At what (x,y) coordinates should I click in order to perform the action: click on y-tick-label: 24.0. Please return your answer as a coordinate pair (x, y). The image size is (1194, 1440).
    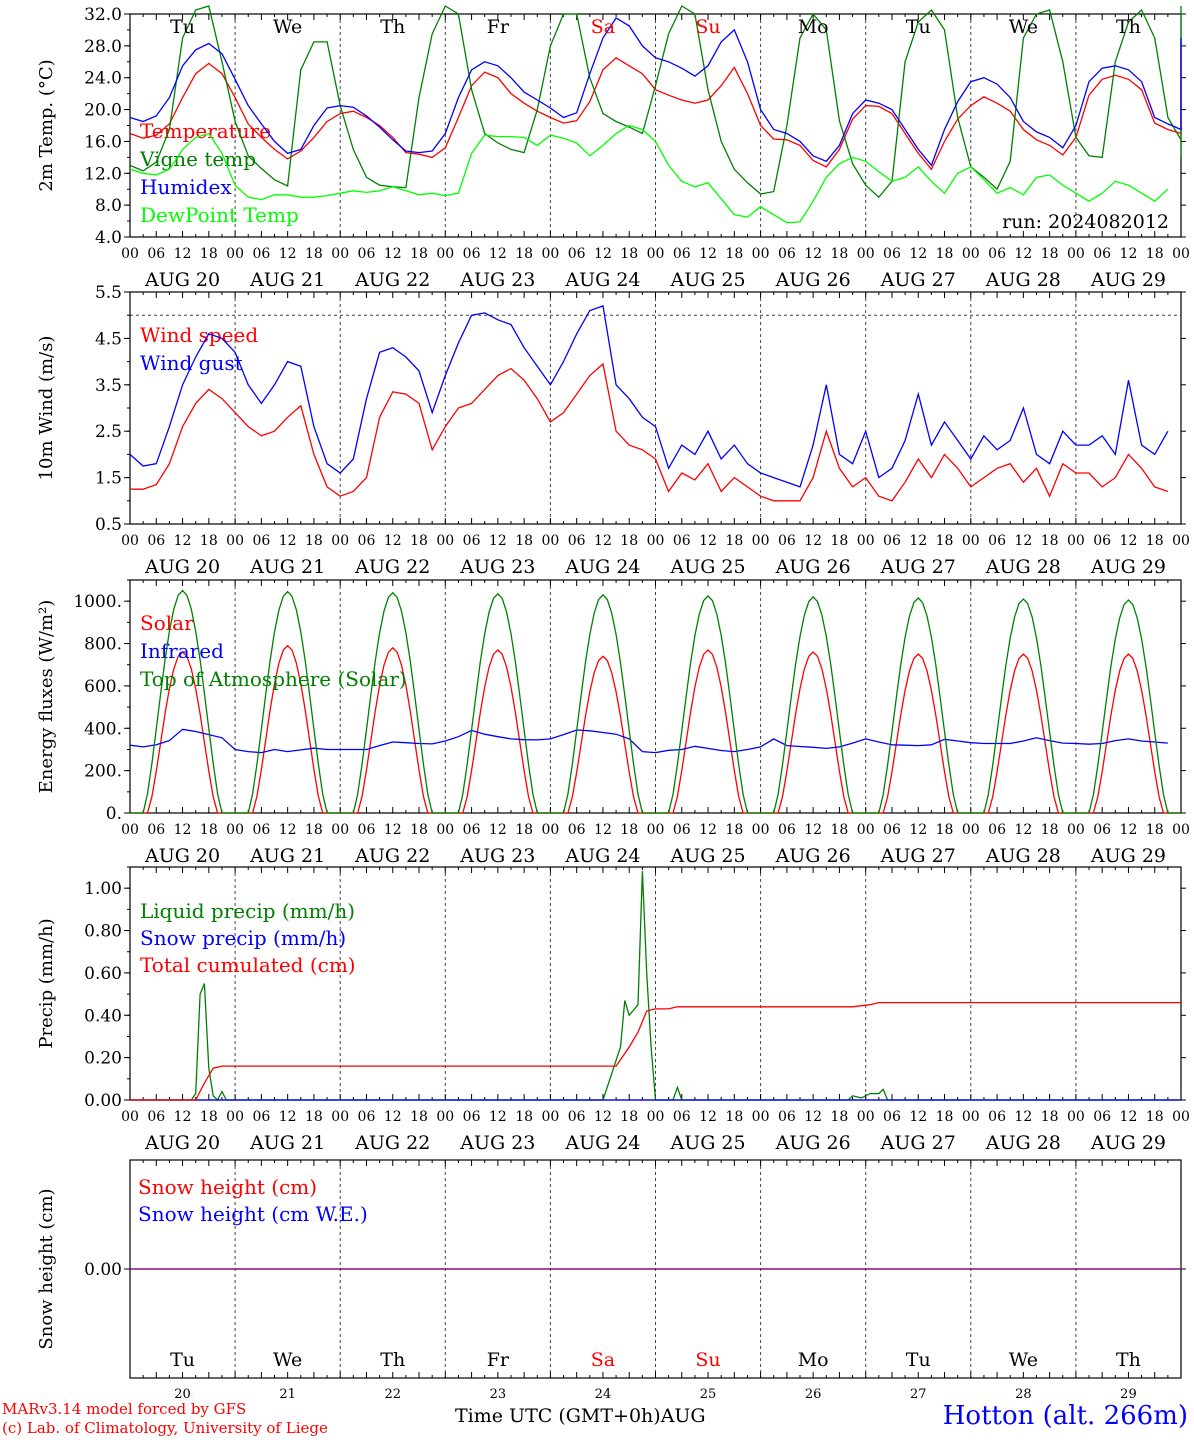
    Looking at the image, I should click on (103, 79).